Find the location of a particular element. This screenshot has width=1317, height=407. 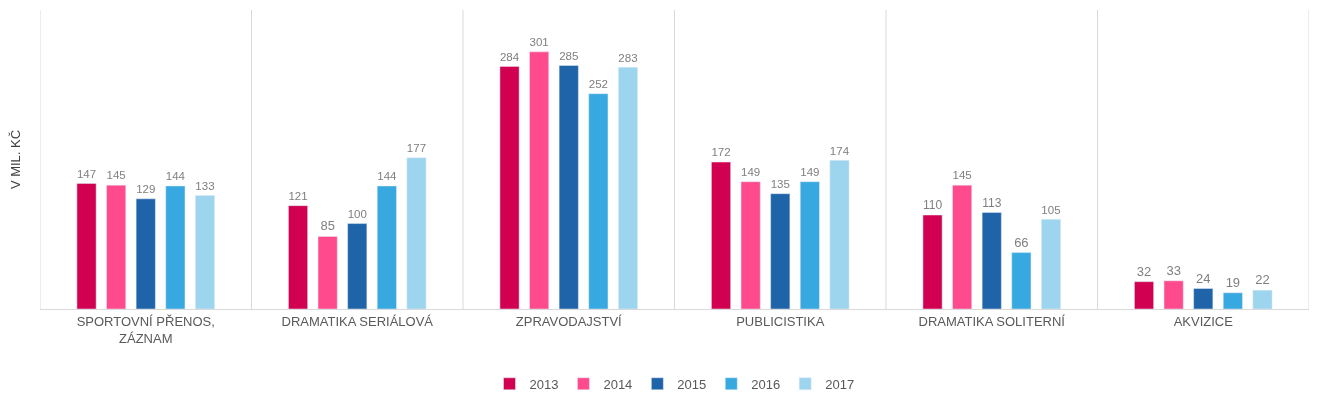

legend-label: 2014 is located at coordinates (618, 384).